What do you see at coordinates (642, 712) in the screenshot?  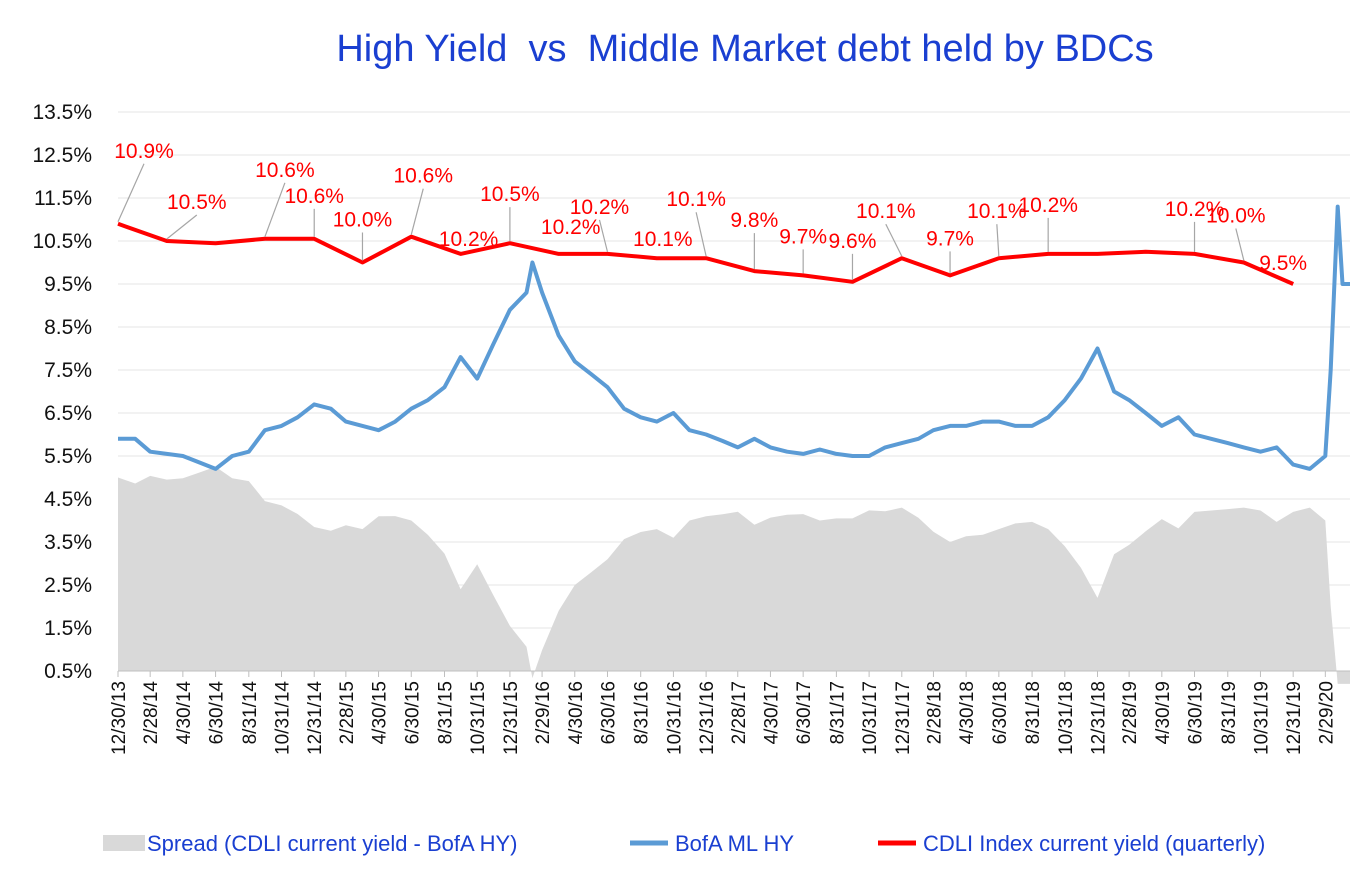 I see `x-tick-label: 8/31/16` at bounding box center [642, 712].